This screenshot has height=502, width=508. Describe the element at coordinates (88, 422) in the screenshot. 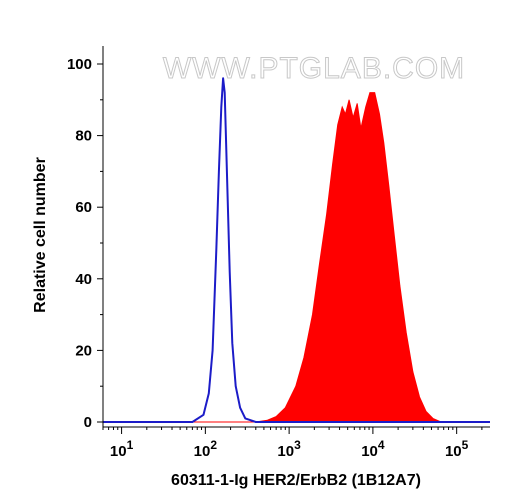

I see `y-tick-label: 0` at that location.